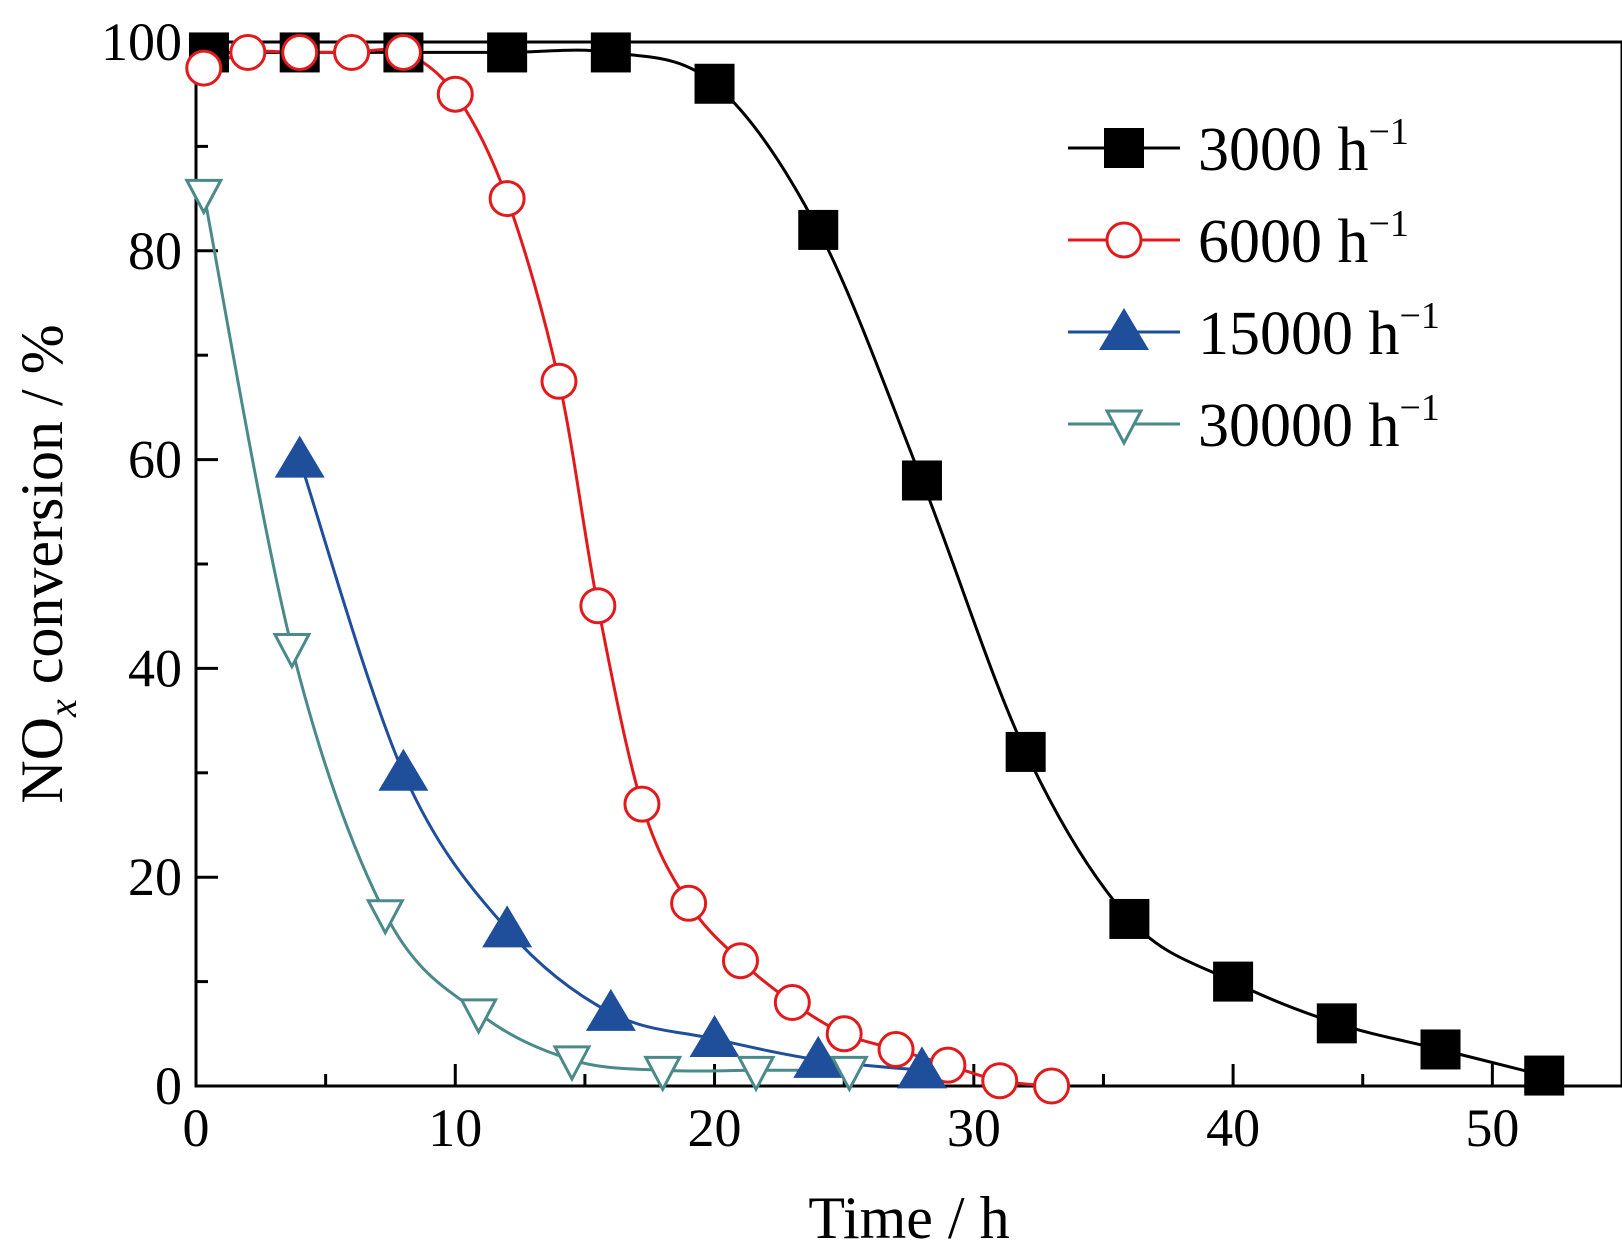  What do you see at coordinates (196, 1128) in the screenshot?
I see `x-tick-label: 0` at bounding box center [196, 1128].